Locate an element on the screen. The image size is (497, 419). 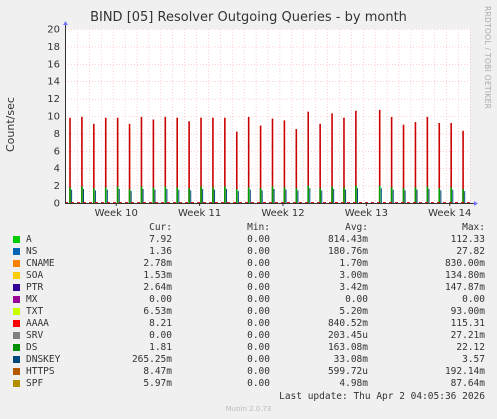
legend-max: 3.57 is located at coordinates (473, 359).